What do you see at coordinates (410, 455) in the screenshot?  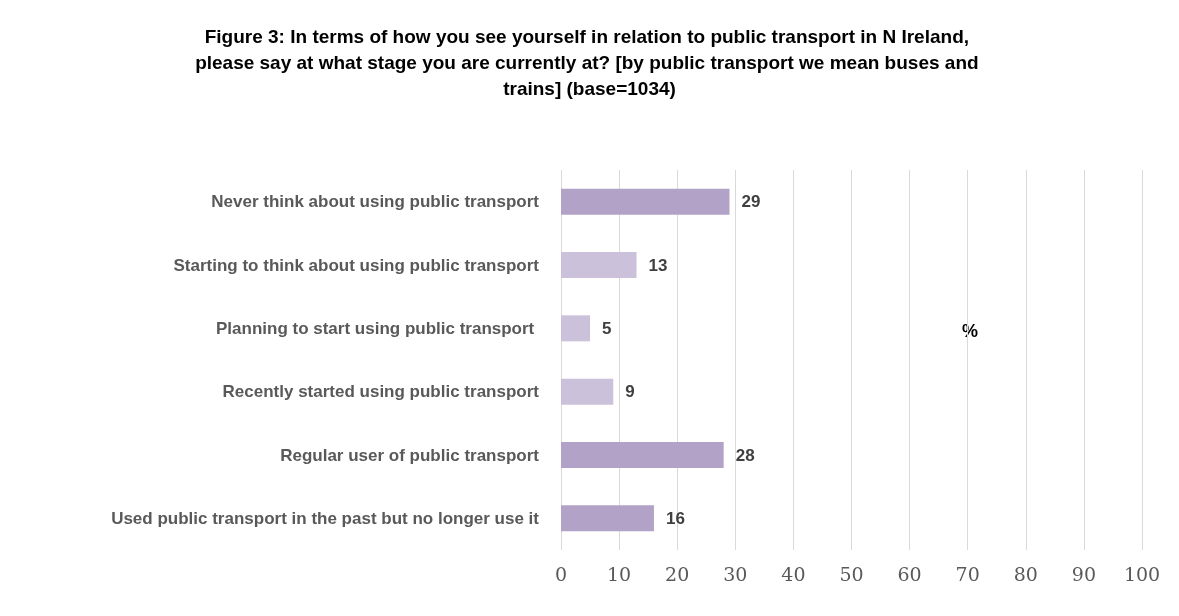 I see `y-tick-label: Regular user of public transport` at bounding box center [410, 455].